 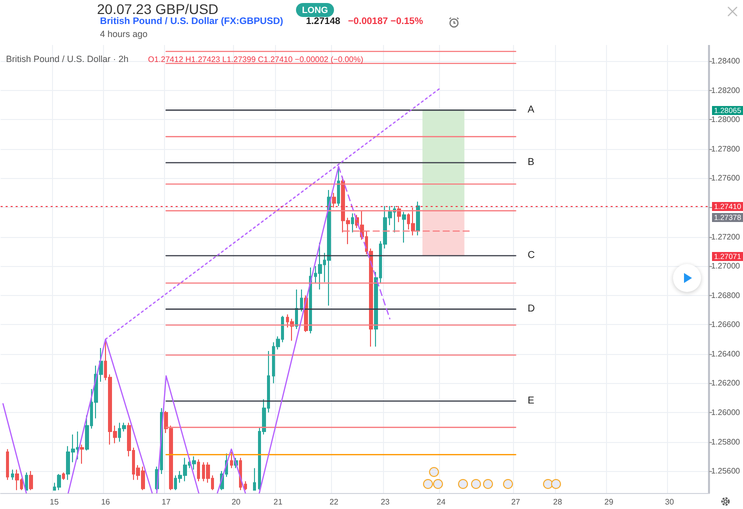 I want to click on y-tick-label: 1.26200, so click(x=726, y=383).